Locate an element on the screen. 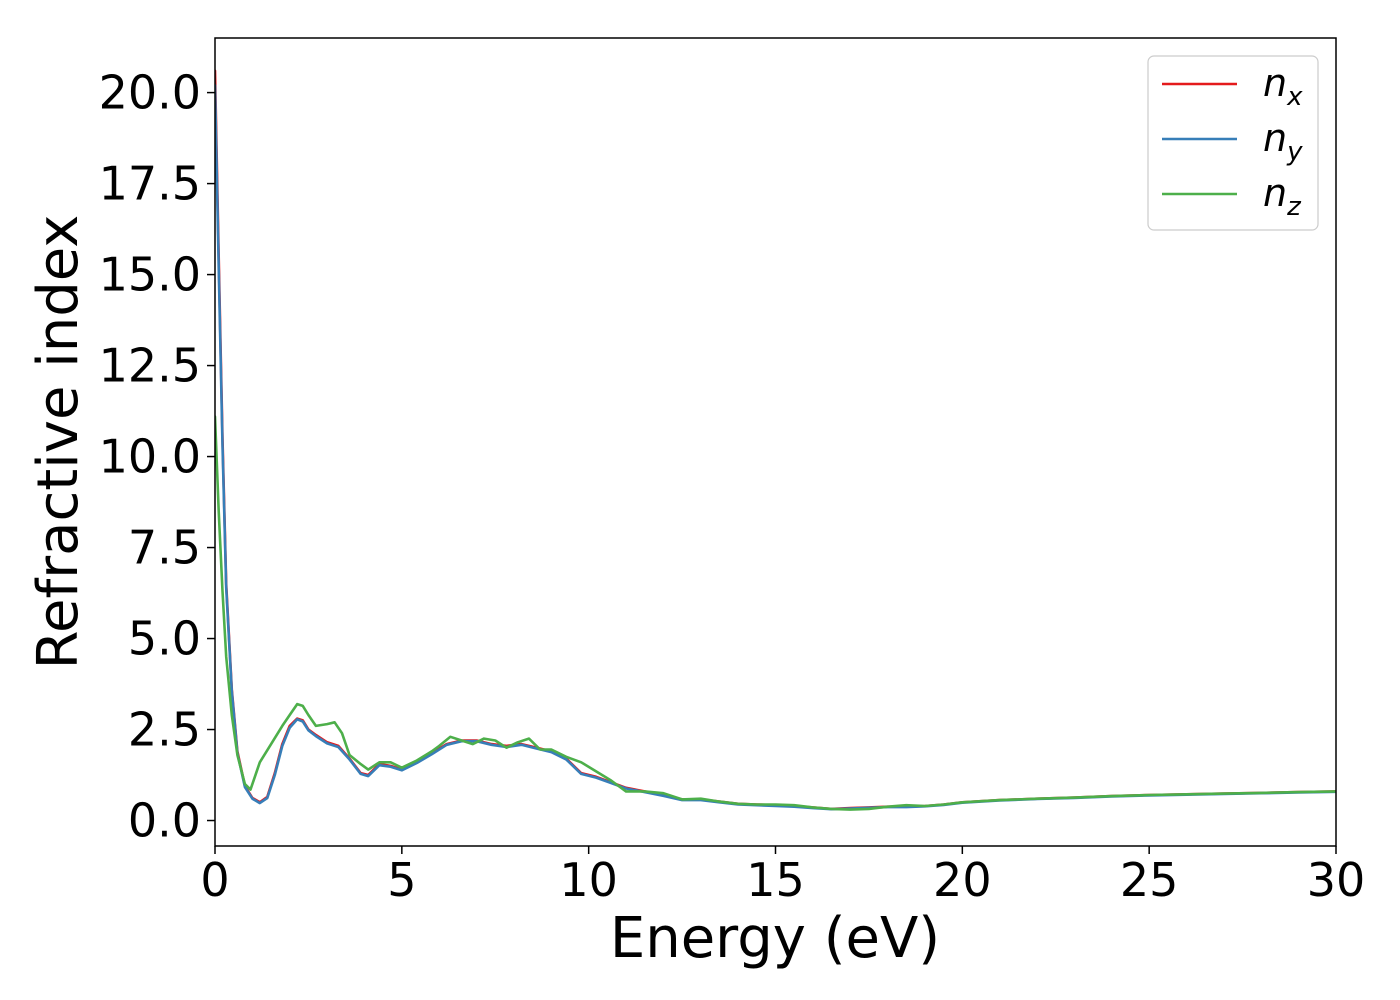 The height and width of the screenshot is (1000, 1400). y-tick-label: 2.5 is located at coordinates (164, 730).